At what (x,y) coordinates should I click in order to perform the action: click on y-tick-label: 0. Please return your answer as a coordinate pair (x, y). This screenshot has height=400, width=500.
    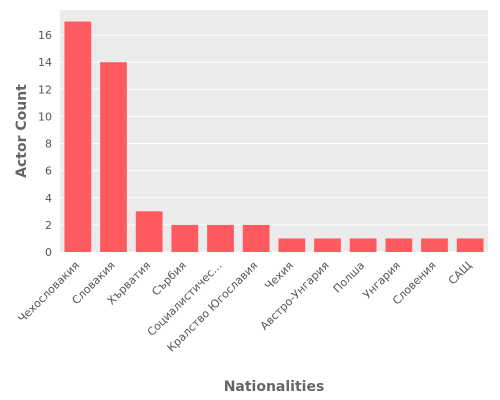
    Looking at the image, I should click on (48, 252).